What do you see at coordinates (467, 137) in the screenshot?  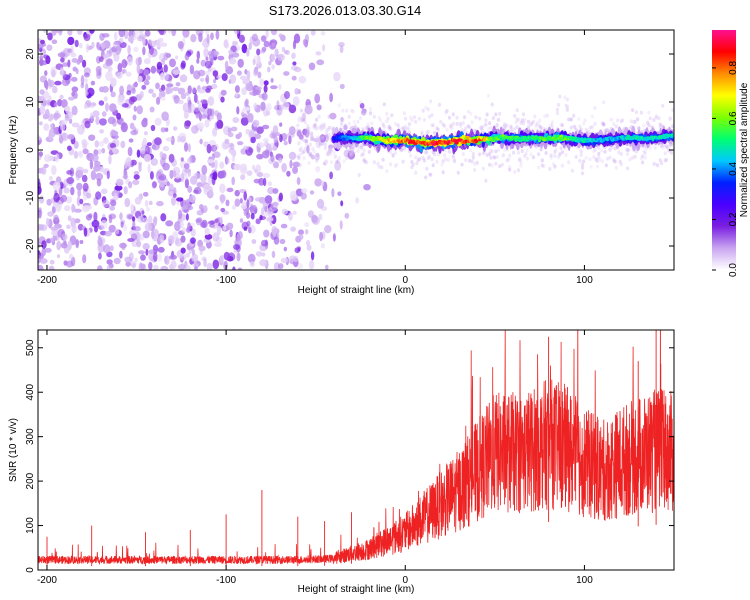 I see `signal-cell` at bounding box center [467, 137].